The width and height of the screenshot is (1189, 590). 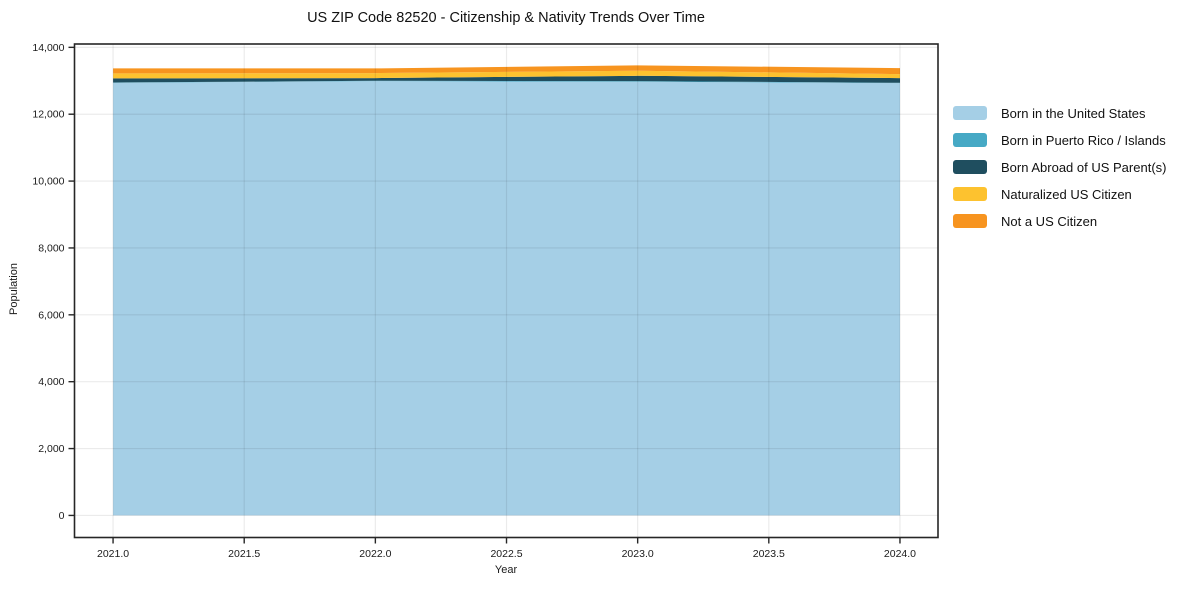 What do you see at coordinates (1083, 140) in the screenshot?
I see `legend-label: Born in Puerto Rico / Islands` at bounding box center [1083, 140].